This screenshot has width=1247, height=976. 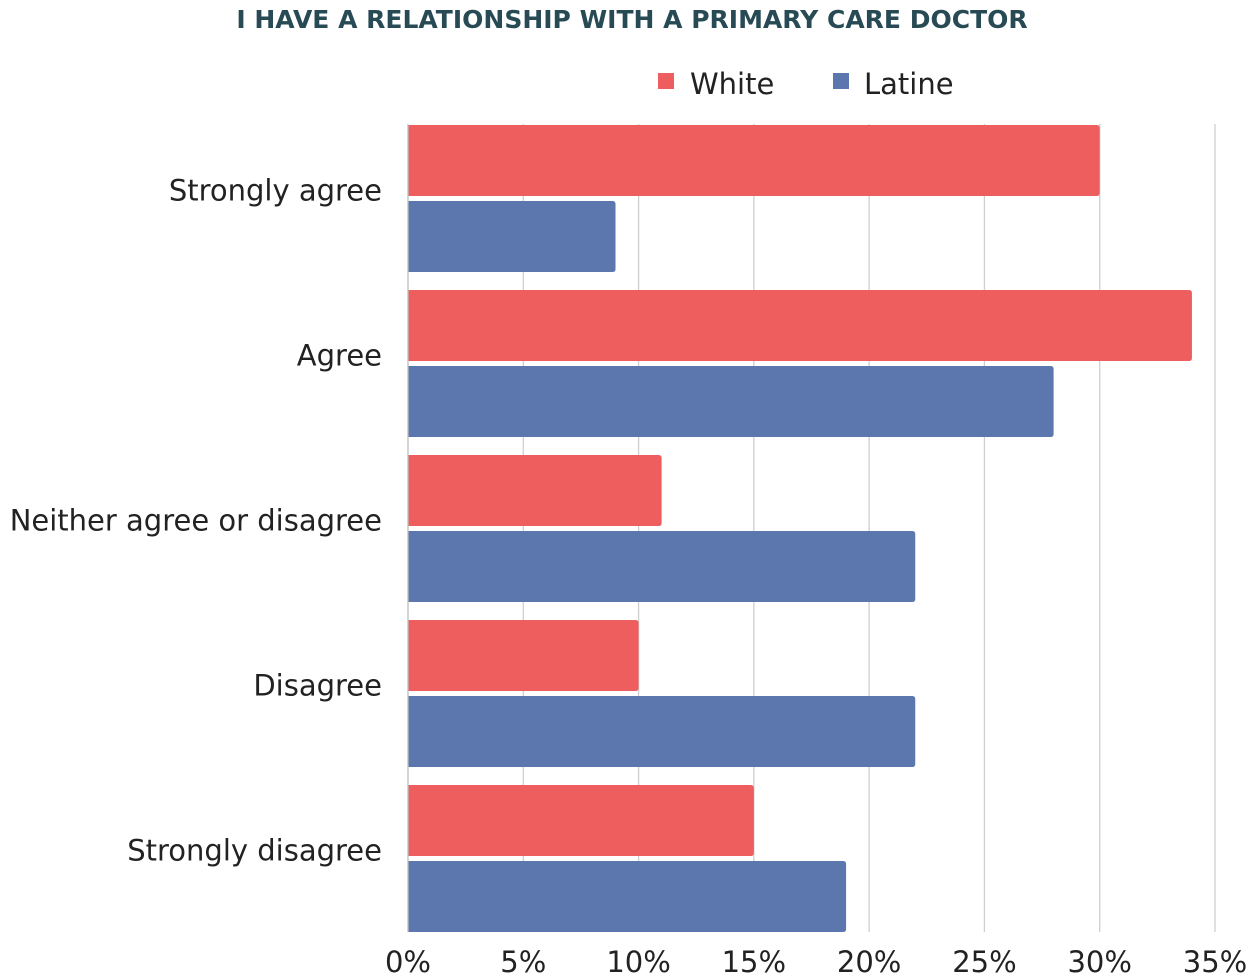 I want to click on bar-latine-strongly-disagree, so click(x=627, y=896).